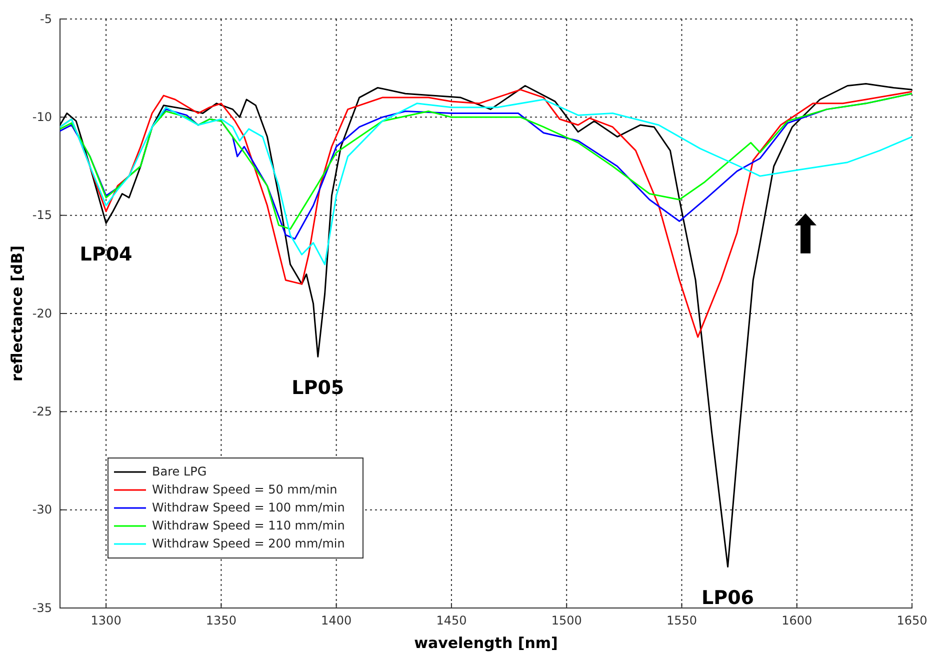  What do you see at coordinates (42, 117) in the screenshot?
I see `y-tick-label: -10` at bounding box center [42, 117].